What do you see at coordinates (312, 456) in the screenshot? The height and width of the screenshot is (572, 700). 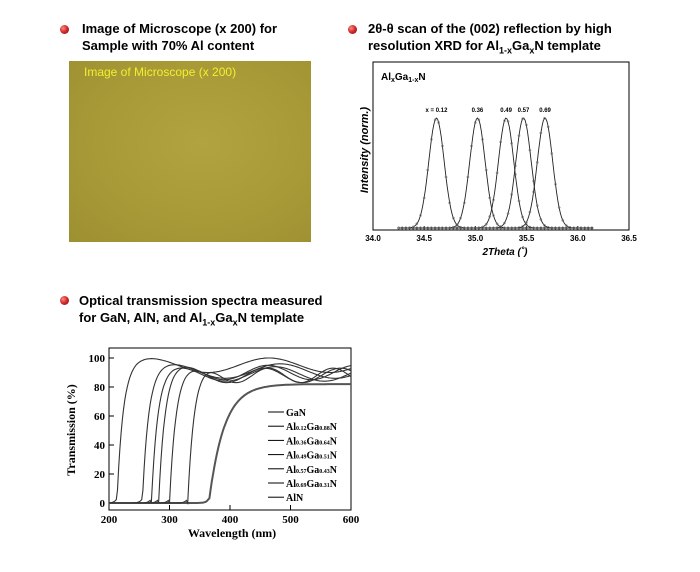 I see `legend-label: Al0.49Ga0.51N` at bounding box center [312, 456].